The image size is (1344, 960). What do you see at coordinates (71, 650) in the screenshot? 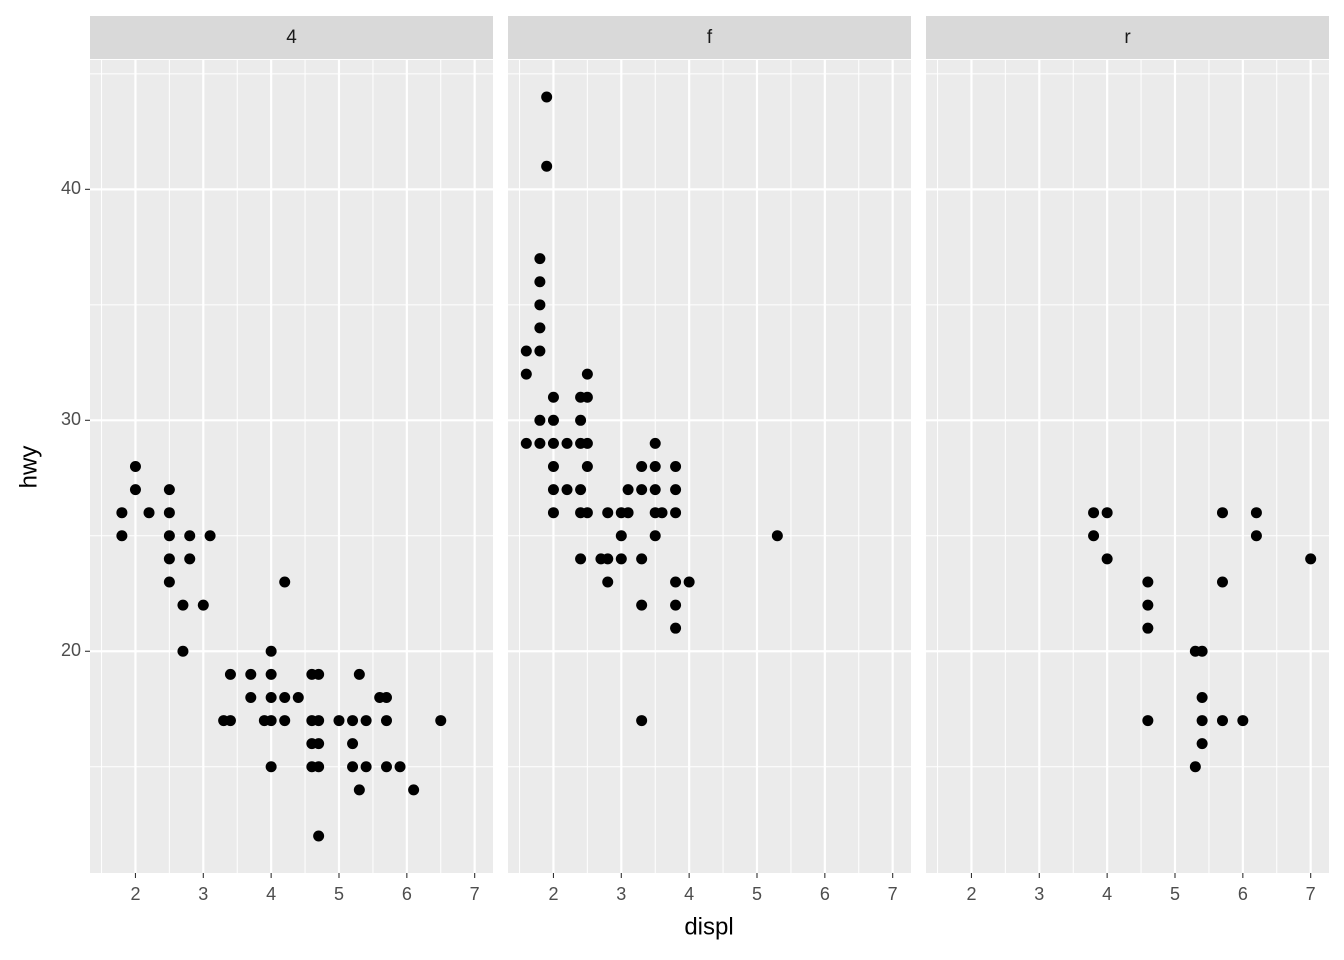
I see `y-tick-label: 20` at bounding box center [71, 650].